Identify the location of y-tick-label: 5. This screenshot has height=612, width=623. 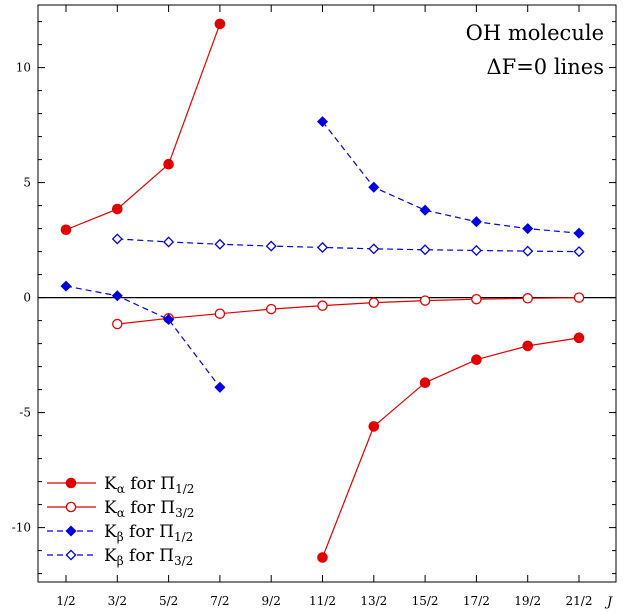
(27, 183).